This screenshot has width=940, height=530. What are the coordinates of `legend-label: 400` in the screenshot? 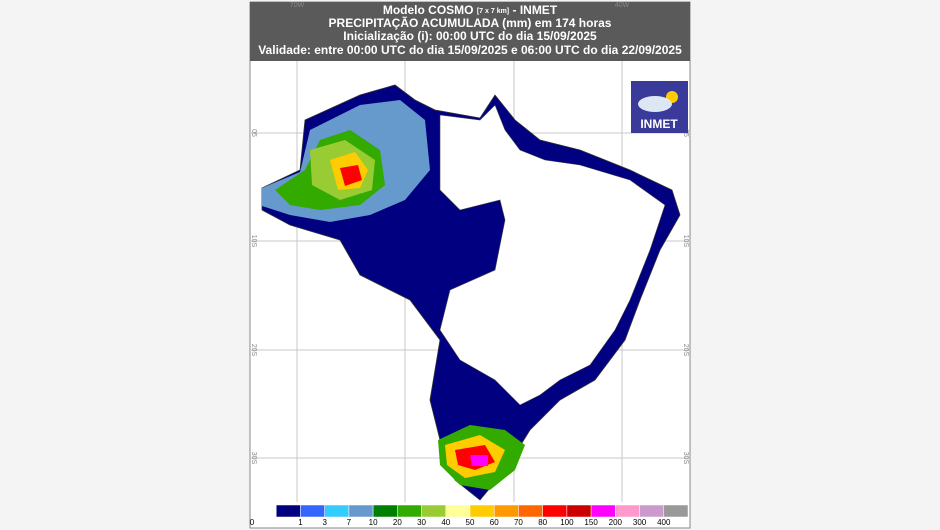 It's located at (664, 522).